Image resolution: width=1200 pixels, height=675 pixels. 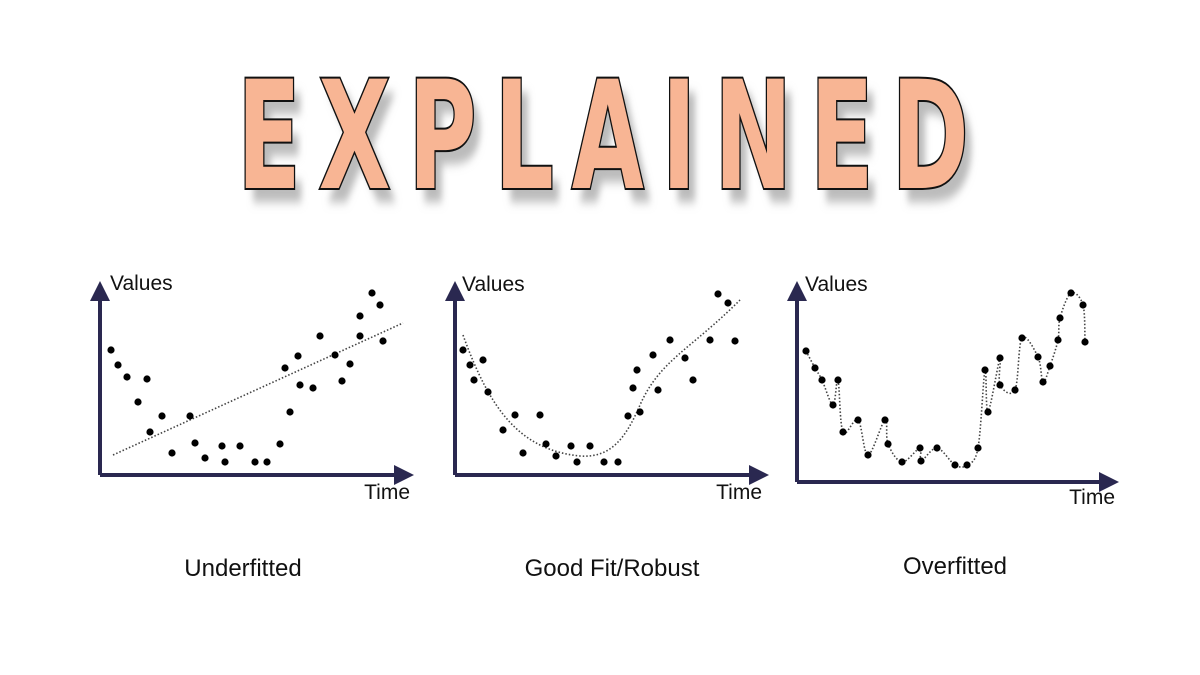 What do you see at coordinates (612, 568) in the screenshot?
I see `caption: Good Fit/Robust` at bounding box center [612, 568].